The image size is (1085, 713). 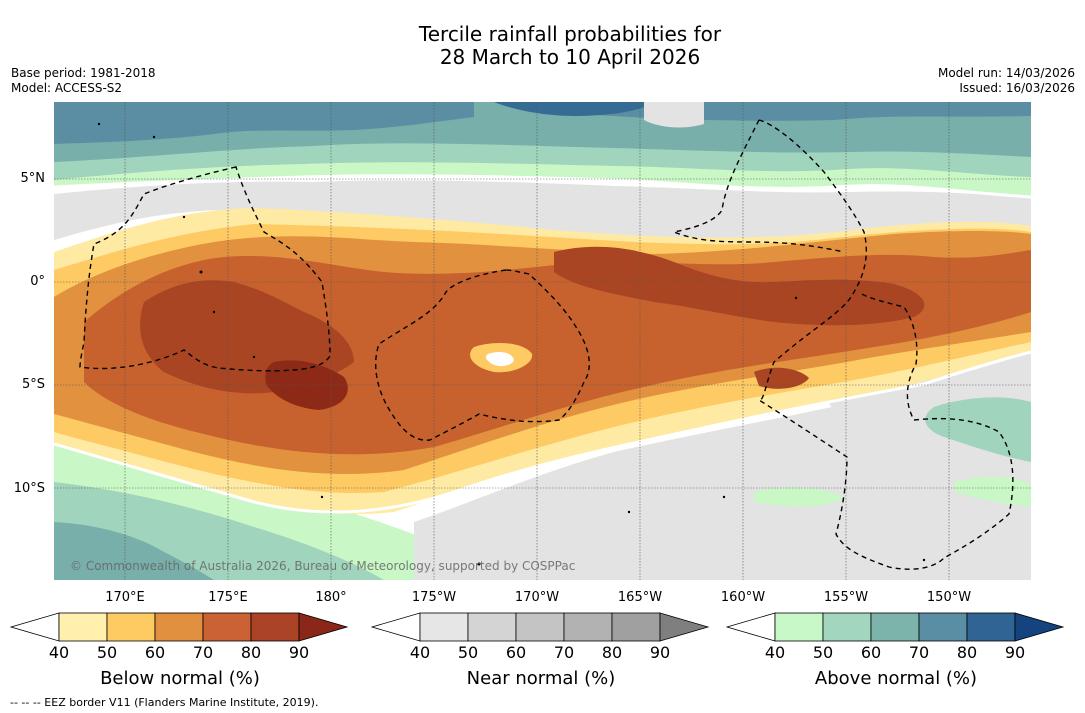 What do you see at coordinates (1017, 88) in the screenshot?
I see `issued-date: Issued: 16/03/2026` at bounding box center [1017, 88].